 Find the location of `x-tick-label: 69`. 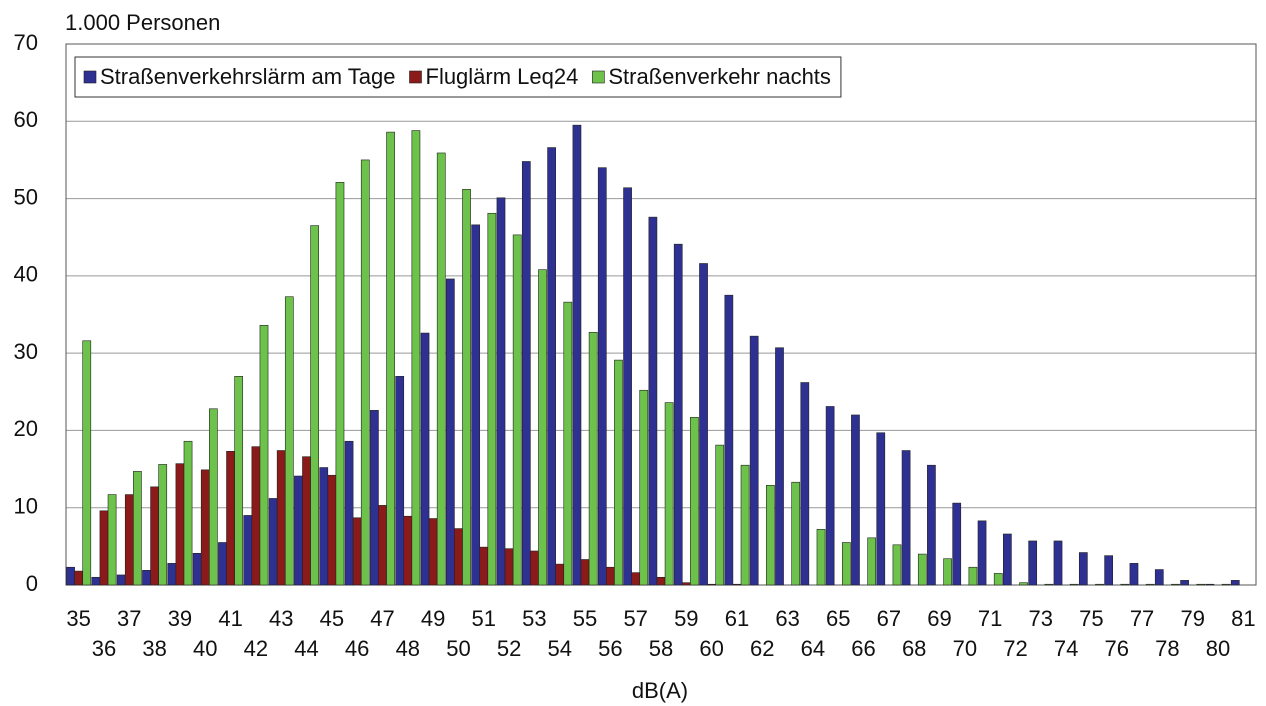

x-tick-label: 69 is located at coordinates (939, 618).